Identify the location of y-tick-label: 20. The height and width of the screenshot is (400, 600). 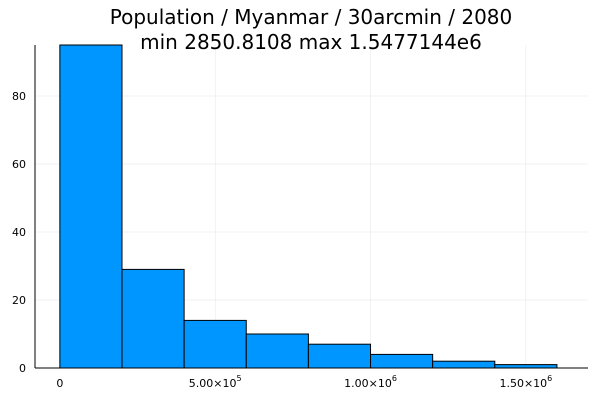
(19, 300).